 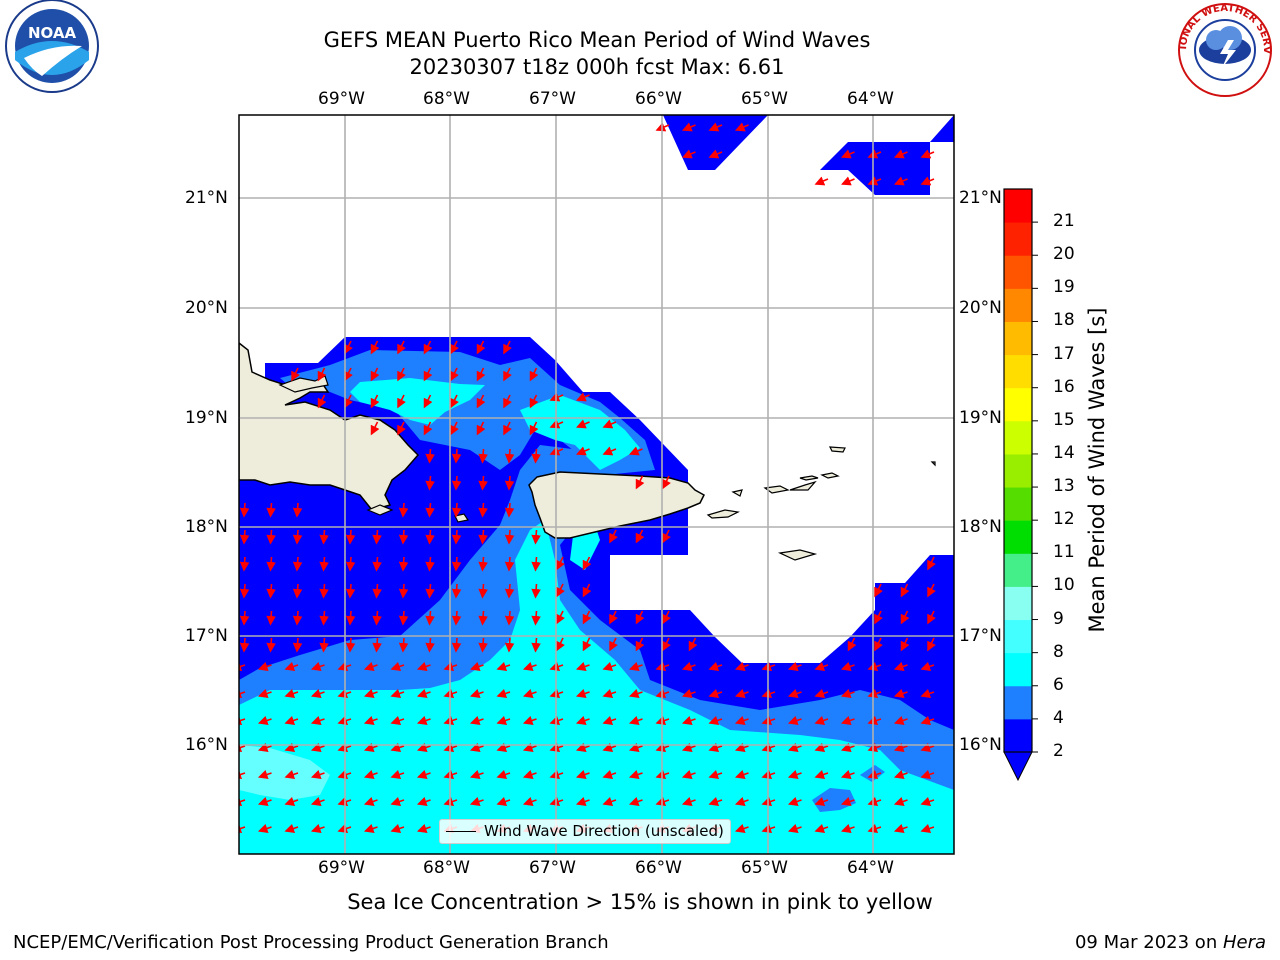 What do you see at coordinates (552, 868) in the screenshot?
I see `lon-label-bottom: 67°W` at bounding box center [552, 868].